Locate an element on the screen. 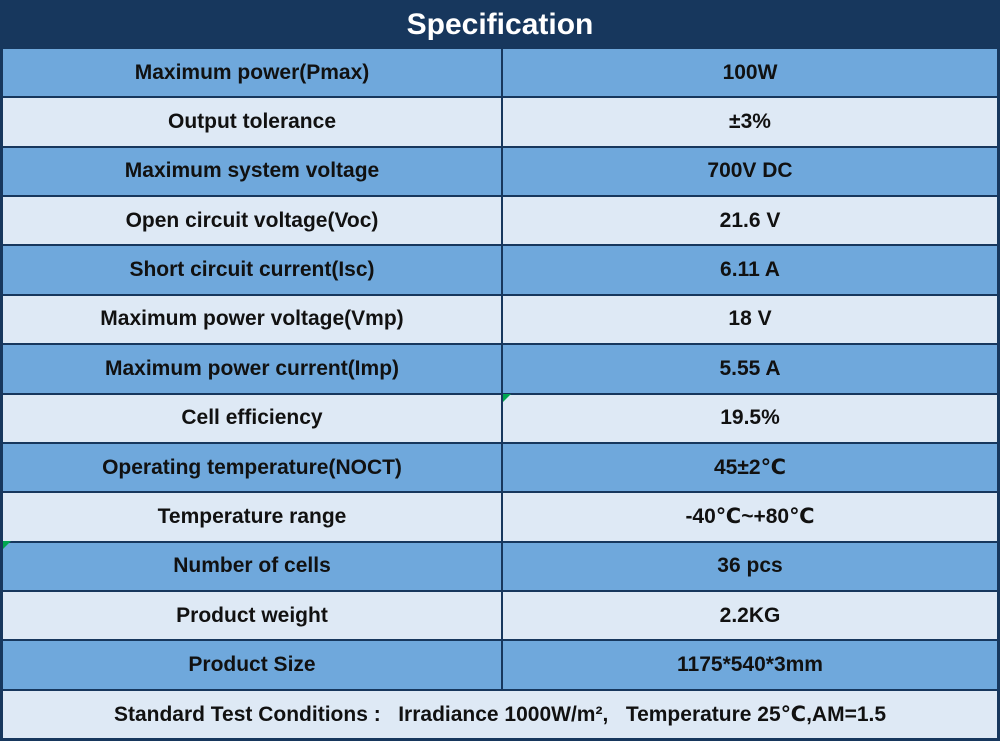  spec-value: 6.11 A is located at coordinates (750, 270).